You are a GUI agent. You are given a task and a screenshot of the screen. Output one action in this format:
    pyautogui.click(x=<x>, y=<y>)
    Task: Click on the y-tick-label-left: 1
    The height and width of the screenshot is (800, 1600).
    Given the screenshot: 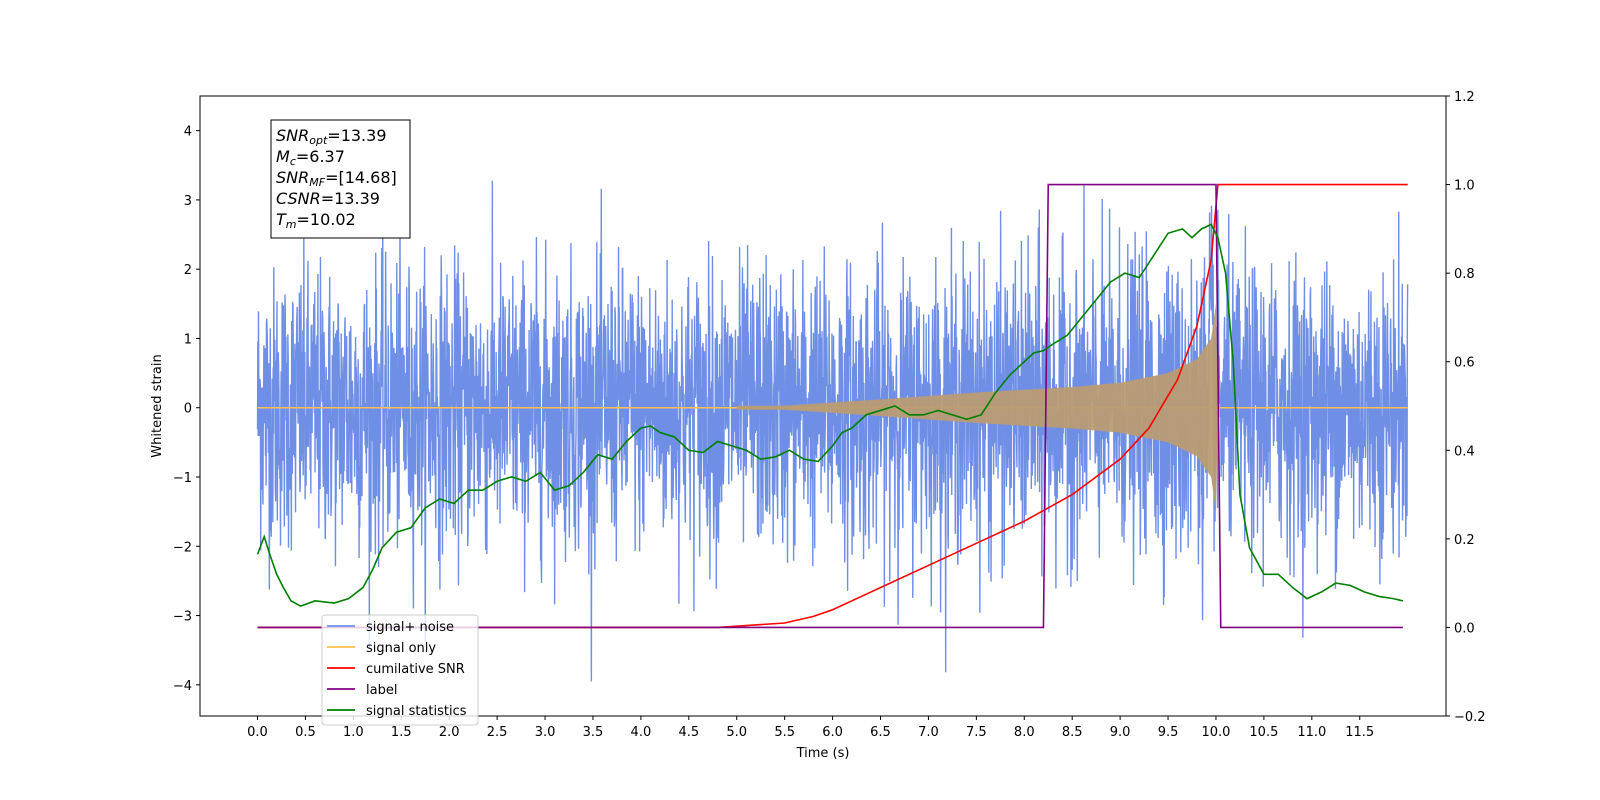 What is the action you would take?
    pyautogui.click(x=188, y=339)
    